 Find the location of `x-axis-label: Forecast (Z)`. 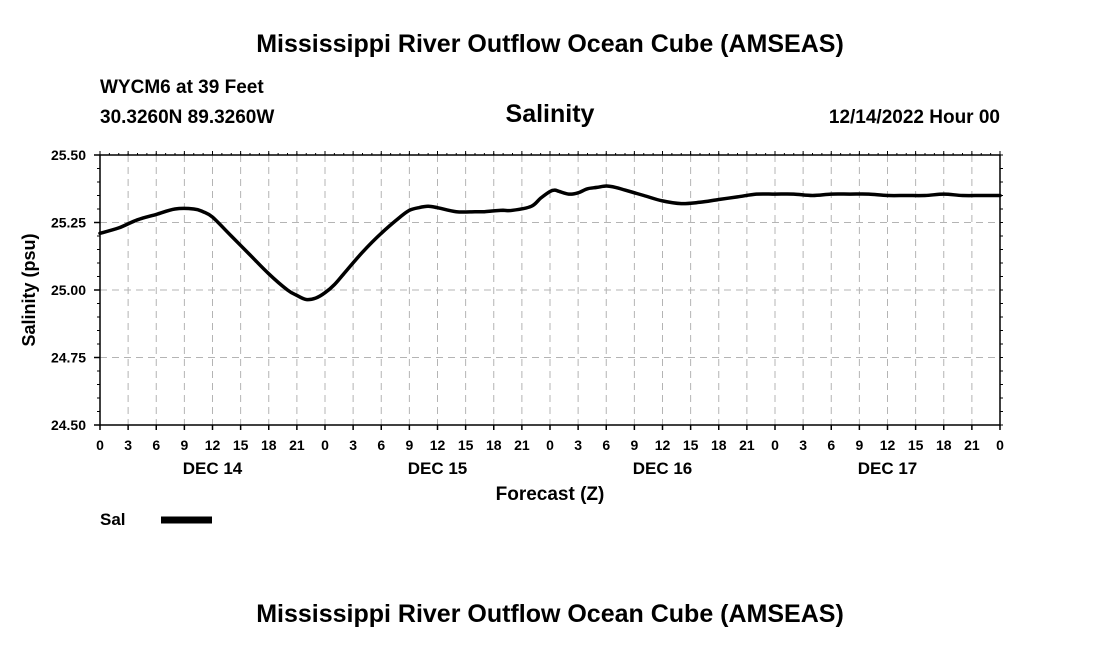

x-axis-label: Forecast (Z) is located at coordinates (550, 494).